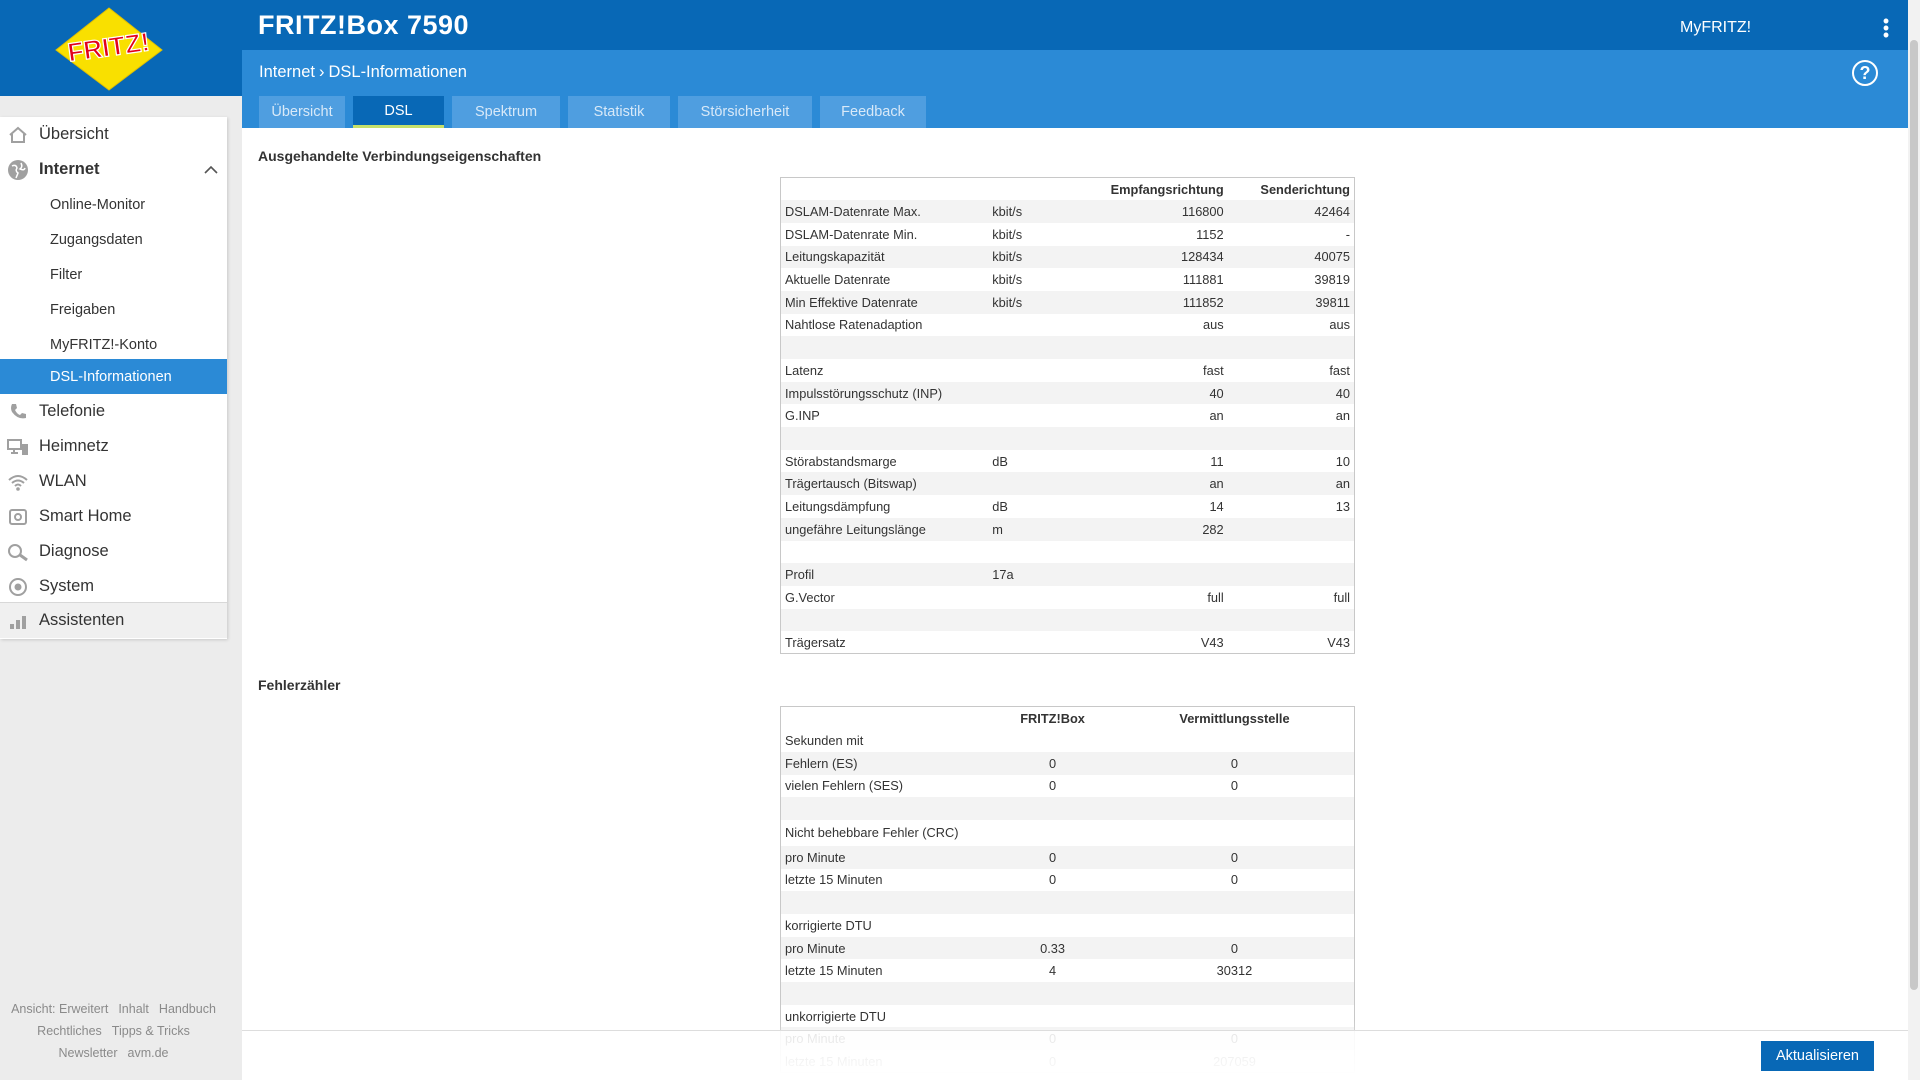  Describe the element at coordinates (1865, 73) in the screenshot. I see `help-icon: ?` at that location.